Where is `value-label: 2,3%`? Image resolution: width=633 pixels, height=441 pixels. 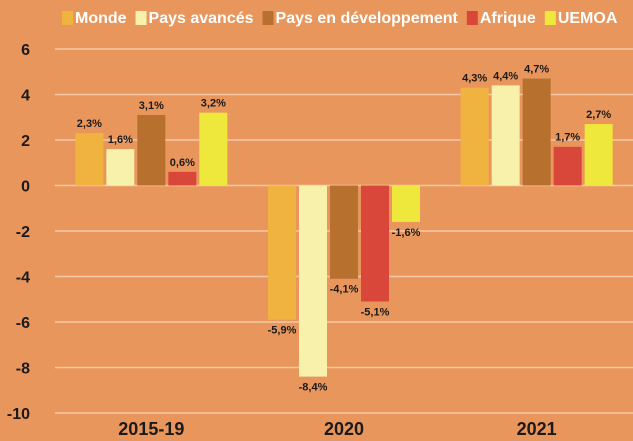 value-label: 2,3% is located at coordinates (89, 124).